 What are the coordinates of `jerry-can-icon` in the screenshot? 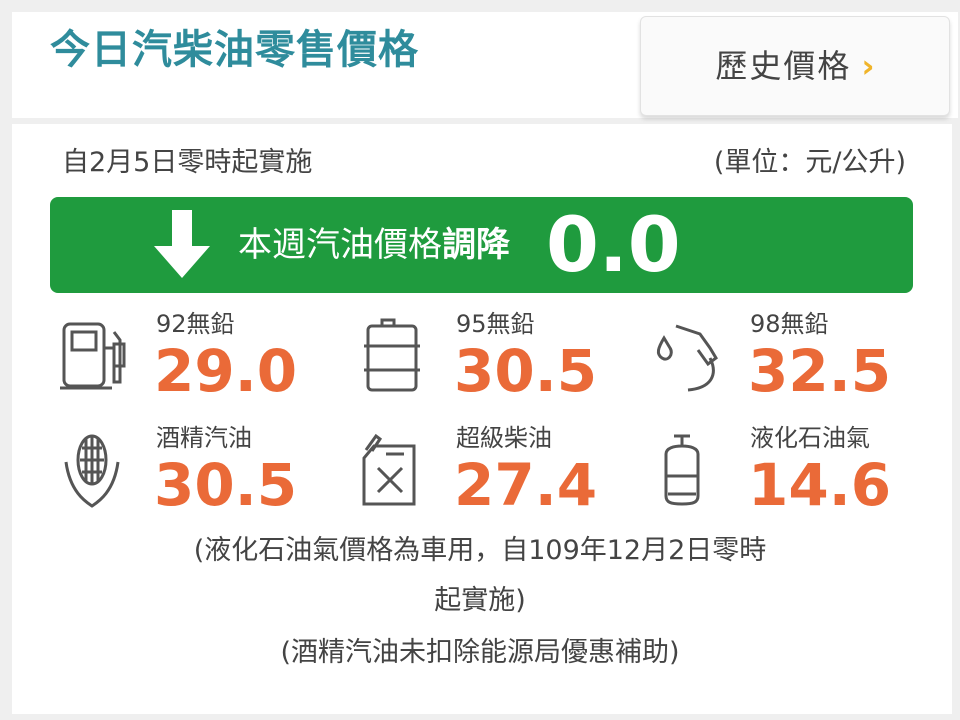 It's located at (389, 469).